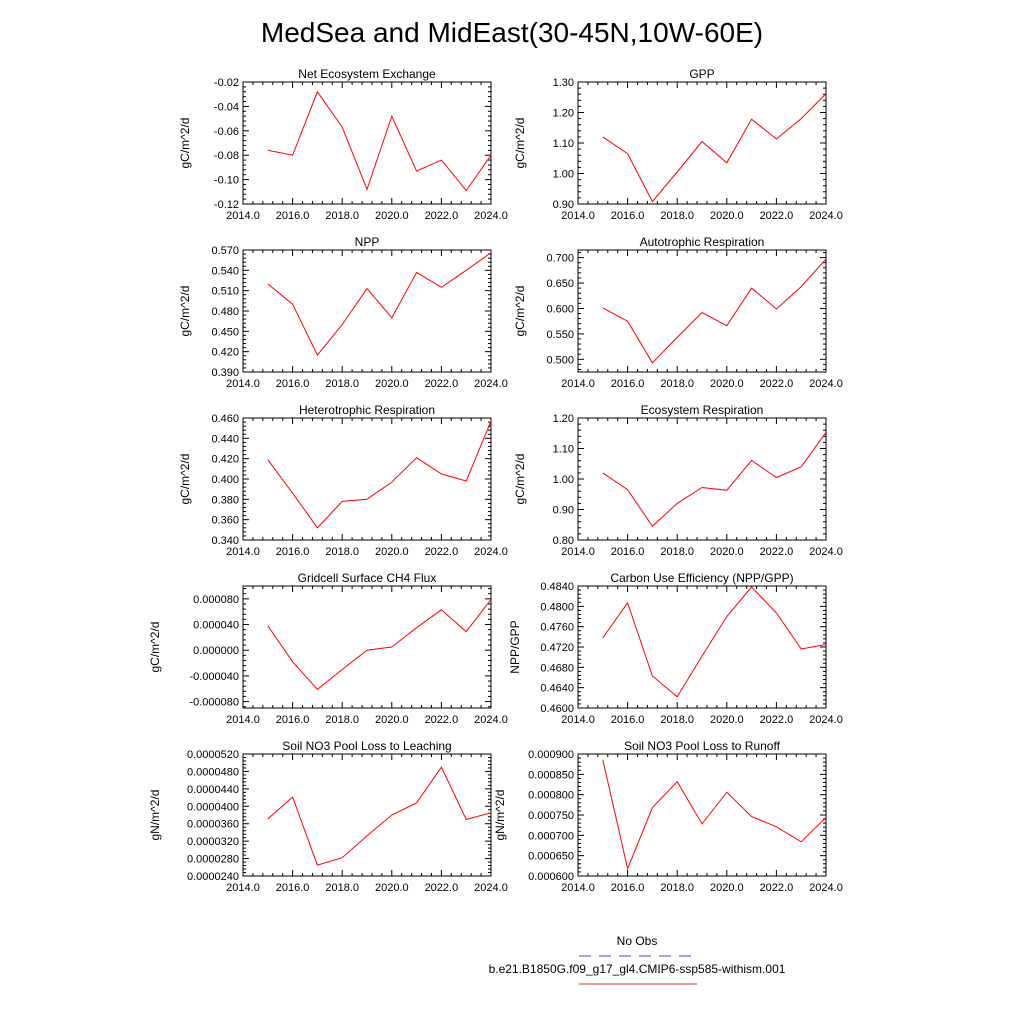 This screenshot has width=1024, height=1024. What do you see at coordinates (551, 755) in the screenshot?
I see `y-tick-label: 0.000900` at bounding box center [551, 755].